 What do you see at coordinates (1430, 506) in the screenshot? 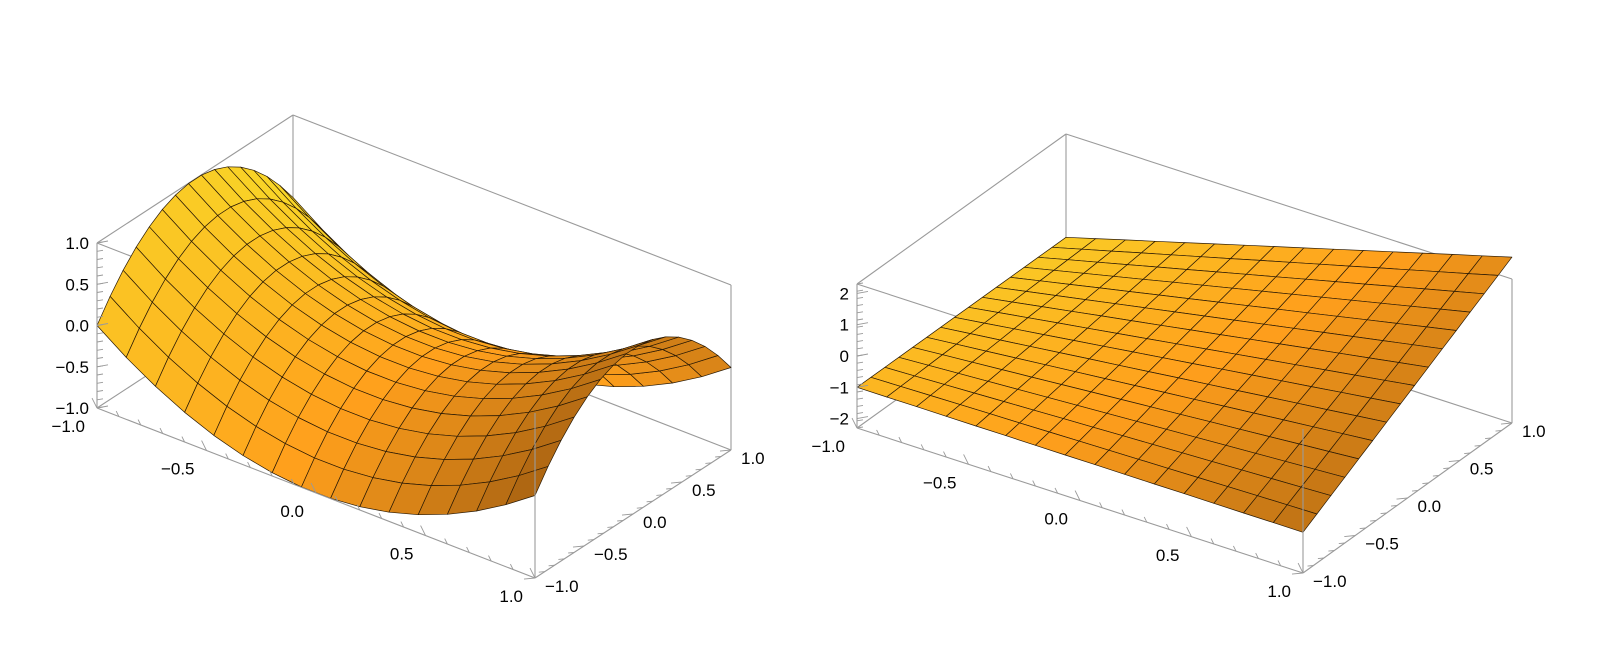
I see `y-tick-label: 0.0` at bounding box center [1430, 506].